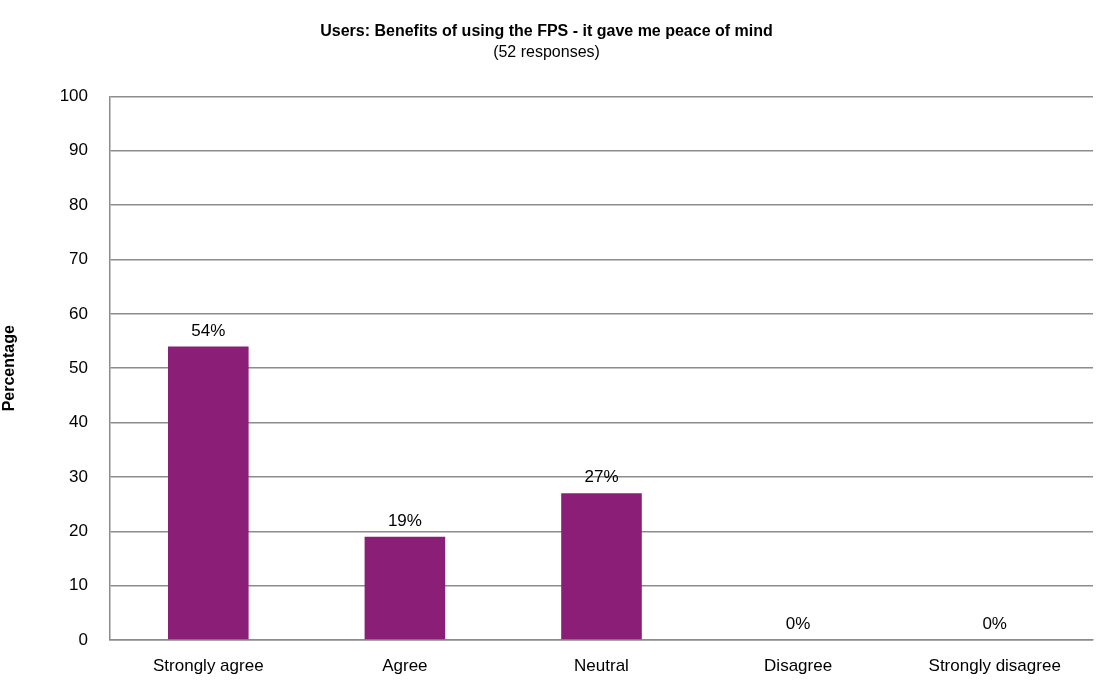  Describe the element at coordinates (546, 31) in the screenshot. I see `chart-title: Users: Benefits of using the FPS - it gave me peace of mind` at that location.